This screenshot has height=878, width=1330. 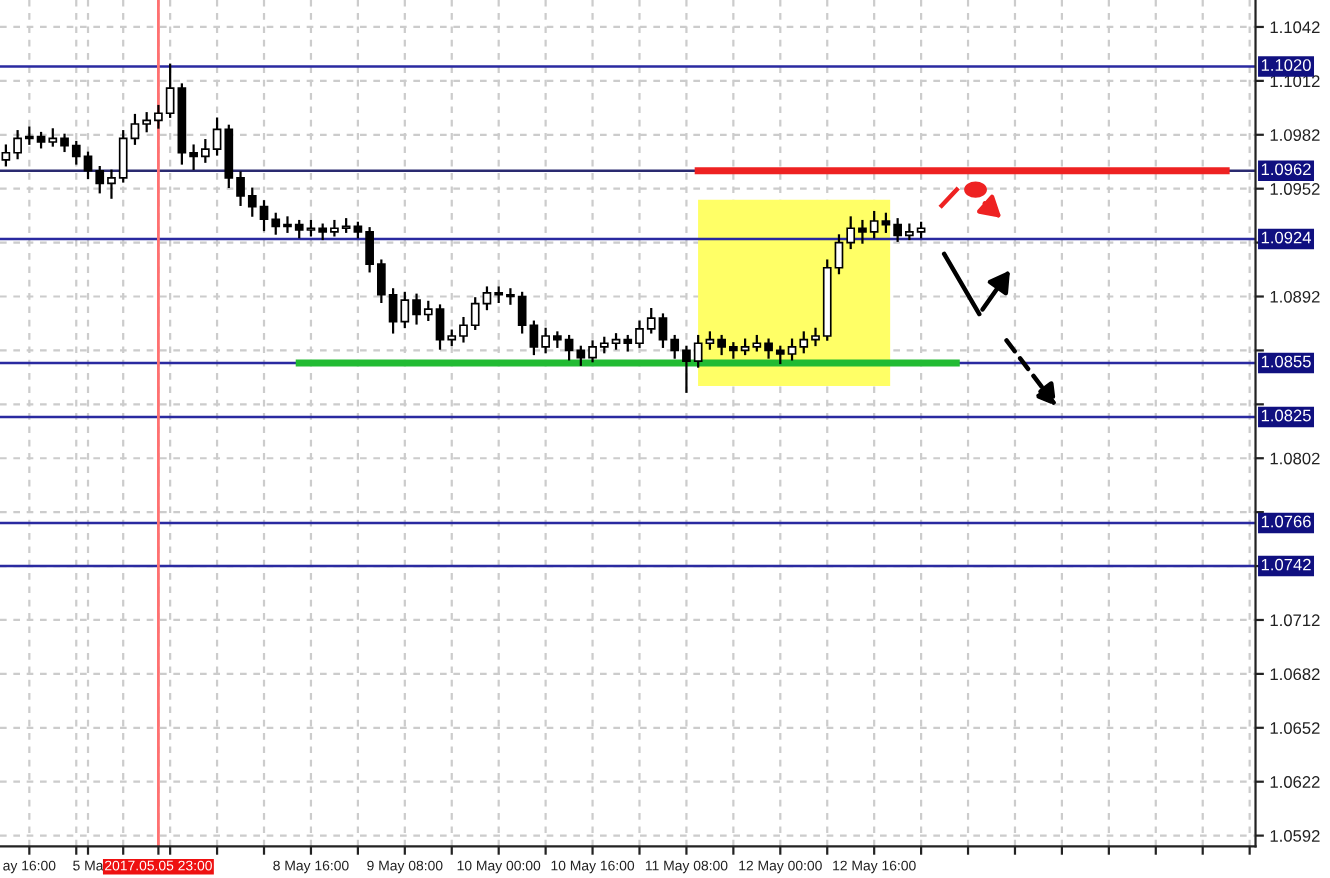 What do you see at coordinates (1295, 836) in the screenshot?
I see `y-tick-label: 1.0592` at bounding box center [1295, 836].